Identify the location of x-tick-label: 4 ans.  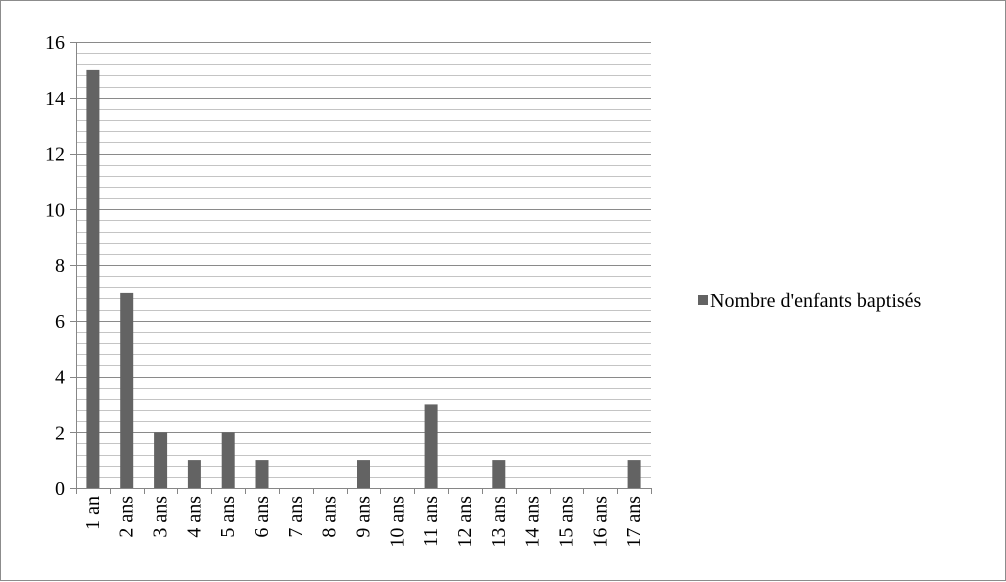
(194, 517).